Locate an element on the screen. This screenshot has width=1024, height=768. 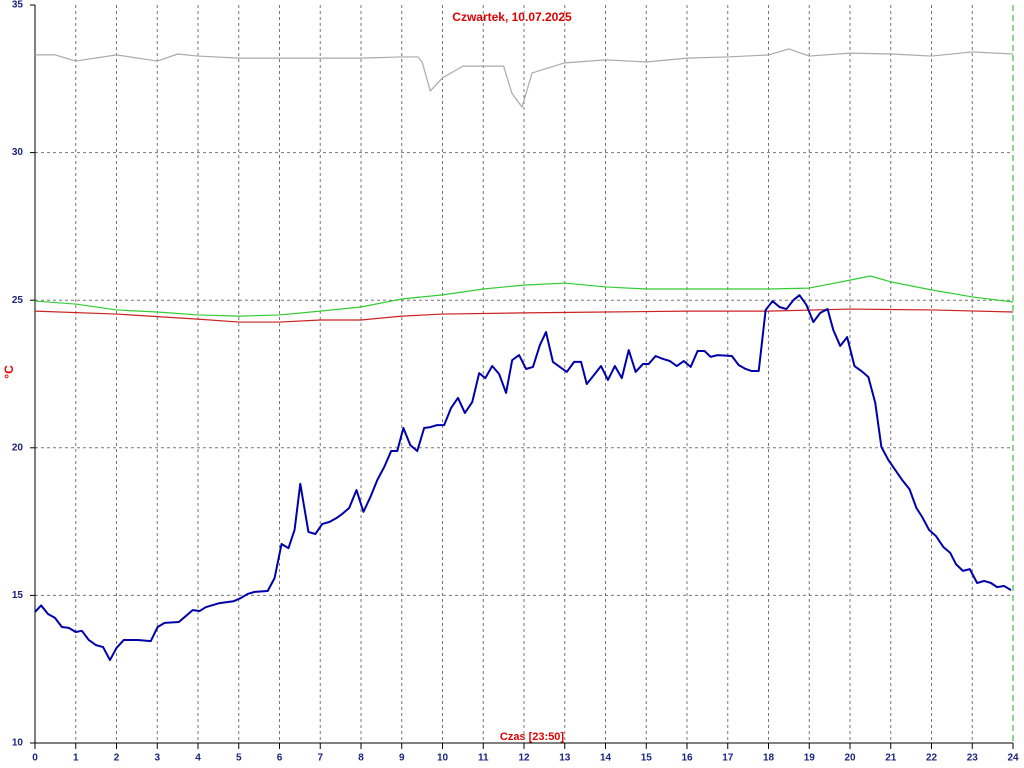
x-tick-label: 8 is located at coordinates (361, 758).